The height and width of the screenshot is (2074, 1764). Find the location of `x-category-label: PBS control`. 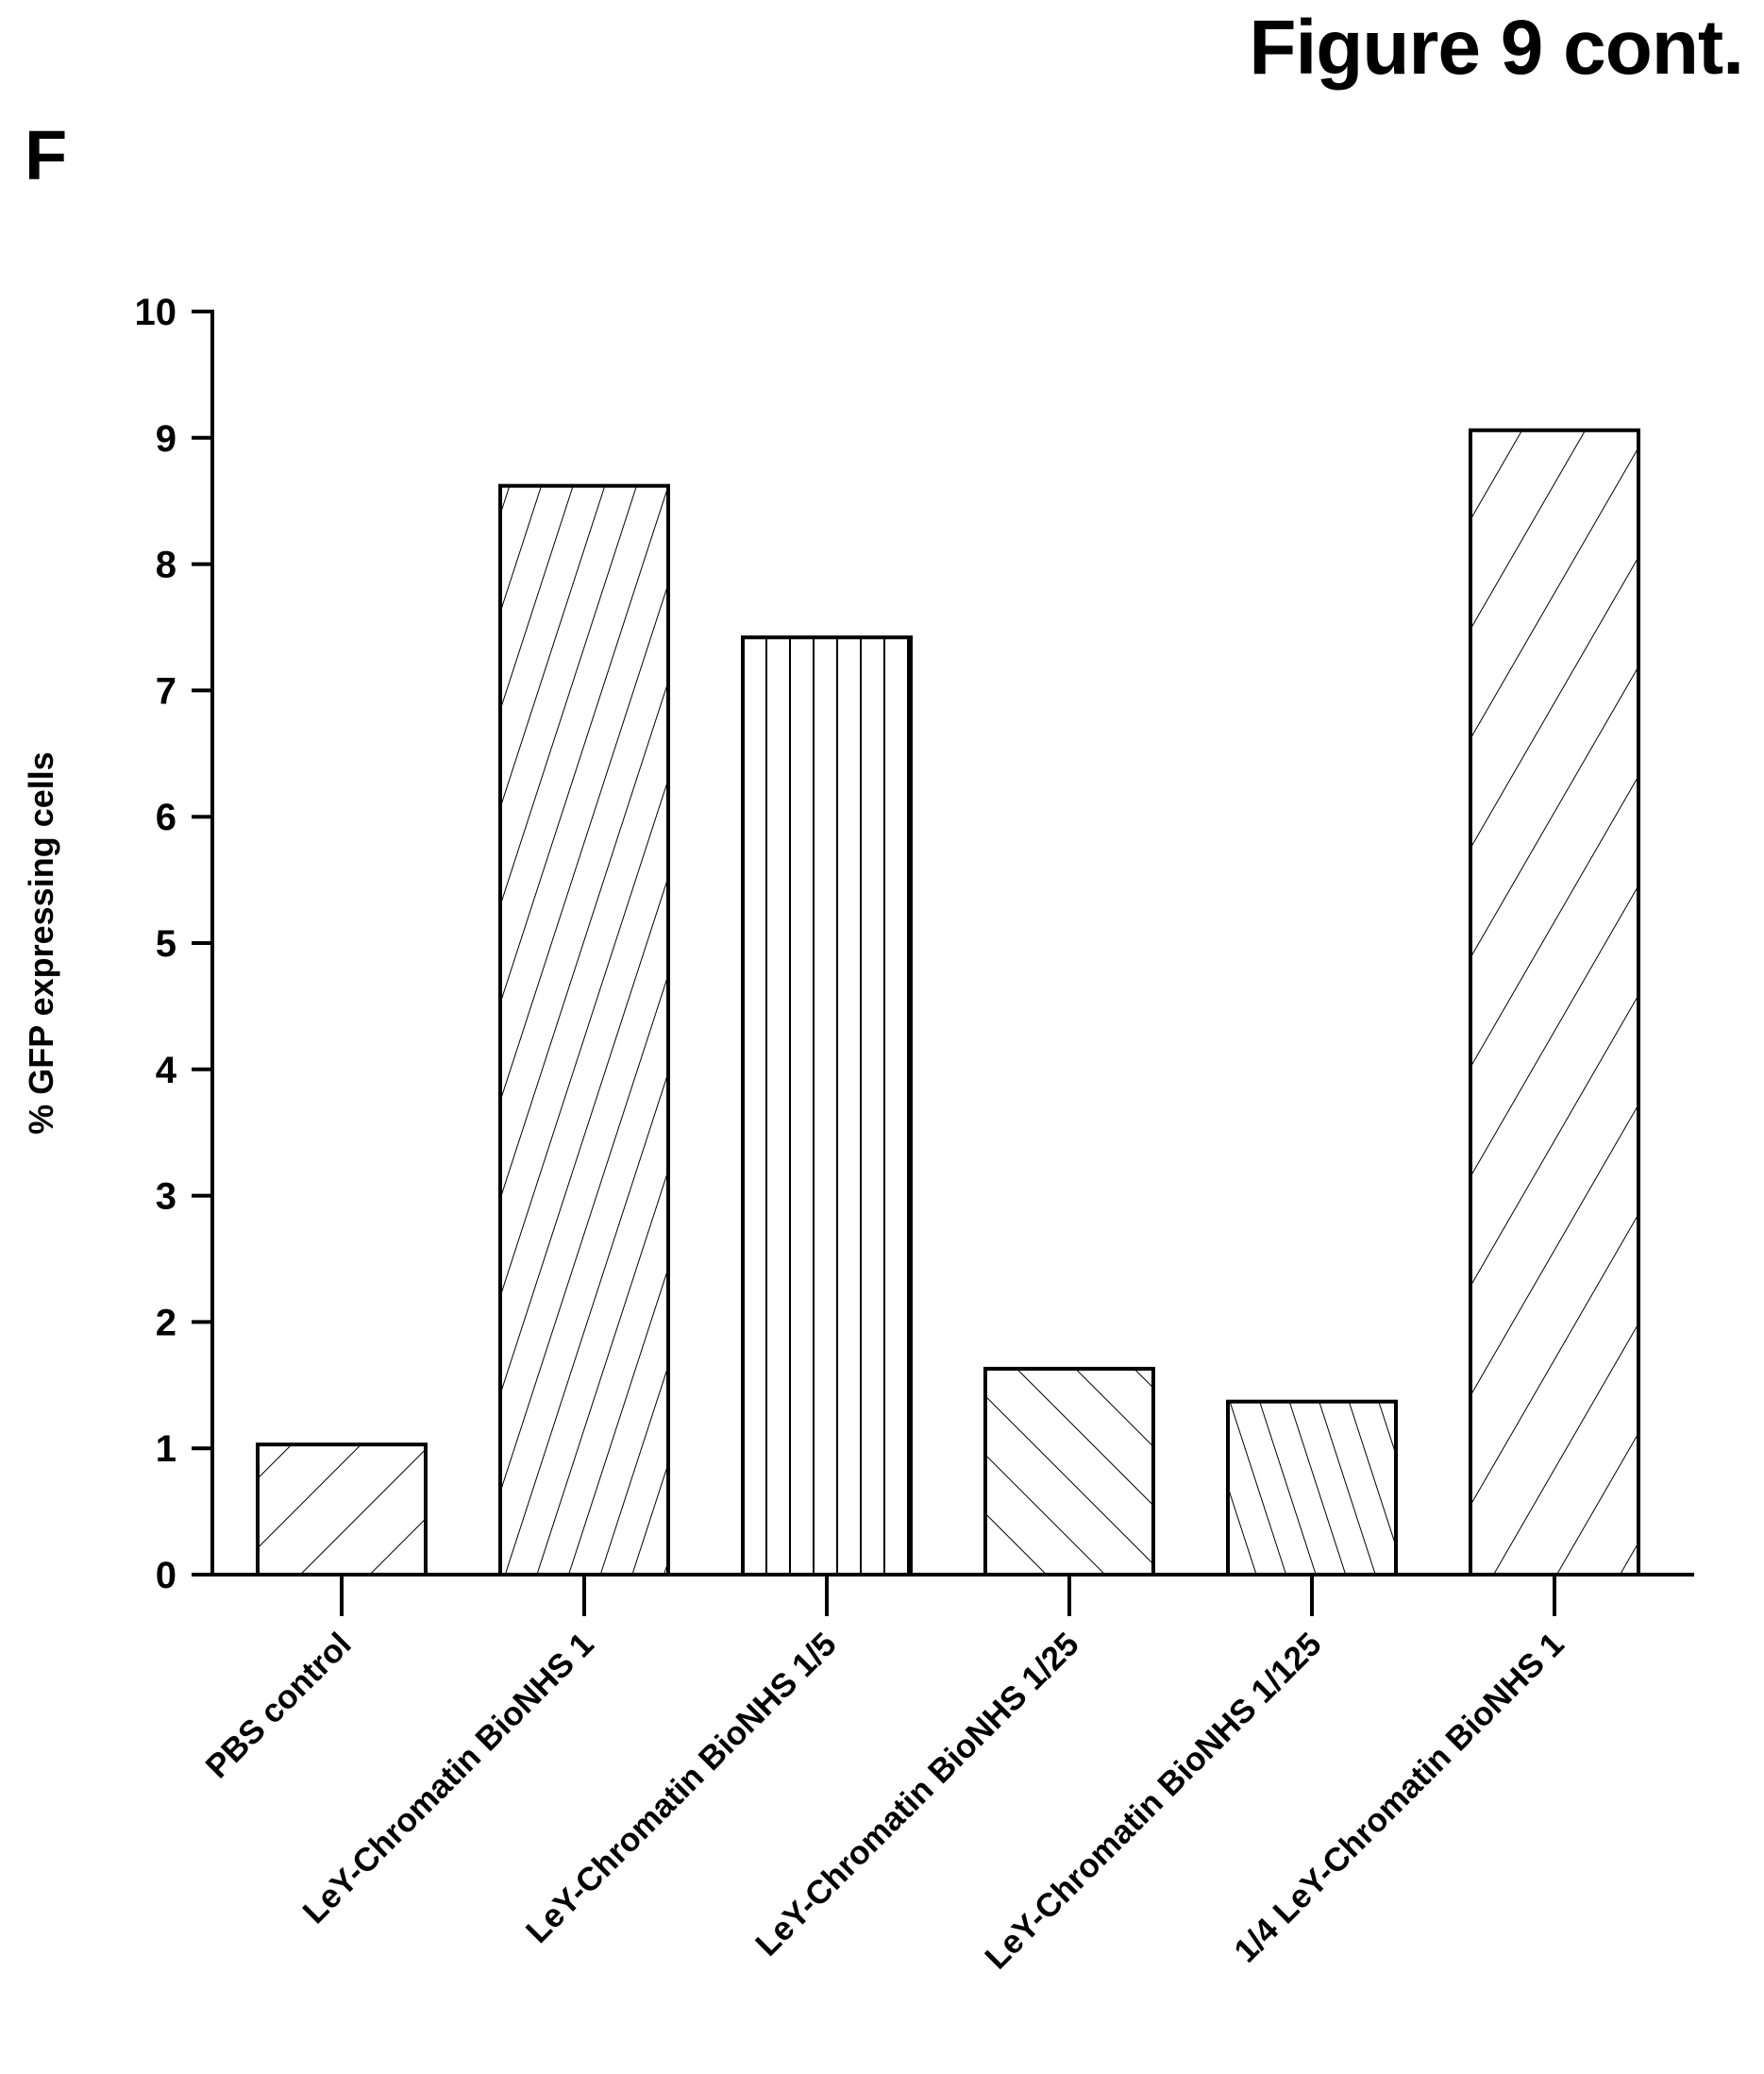

x-category-label: PBS control is located at coordinates (278, 1705).